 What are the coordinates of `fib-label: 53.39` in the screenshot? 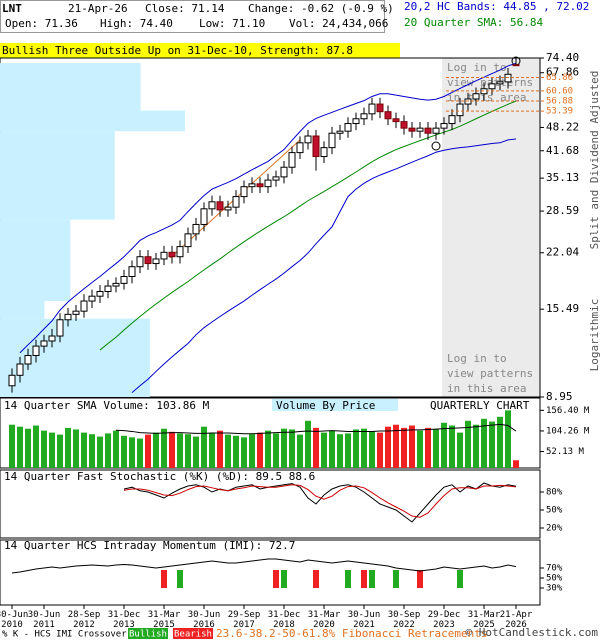 It's located at (559, 112).